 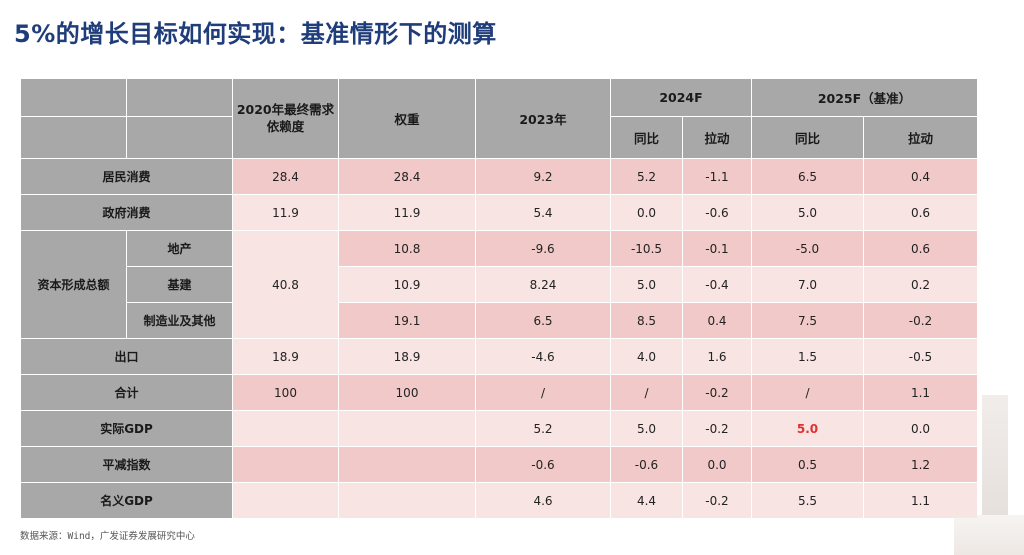 I want to click on cell-2024-pull: -0.1, so click(x=717, y=248).